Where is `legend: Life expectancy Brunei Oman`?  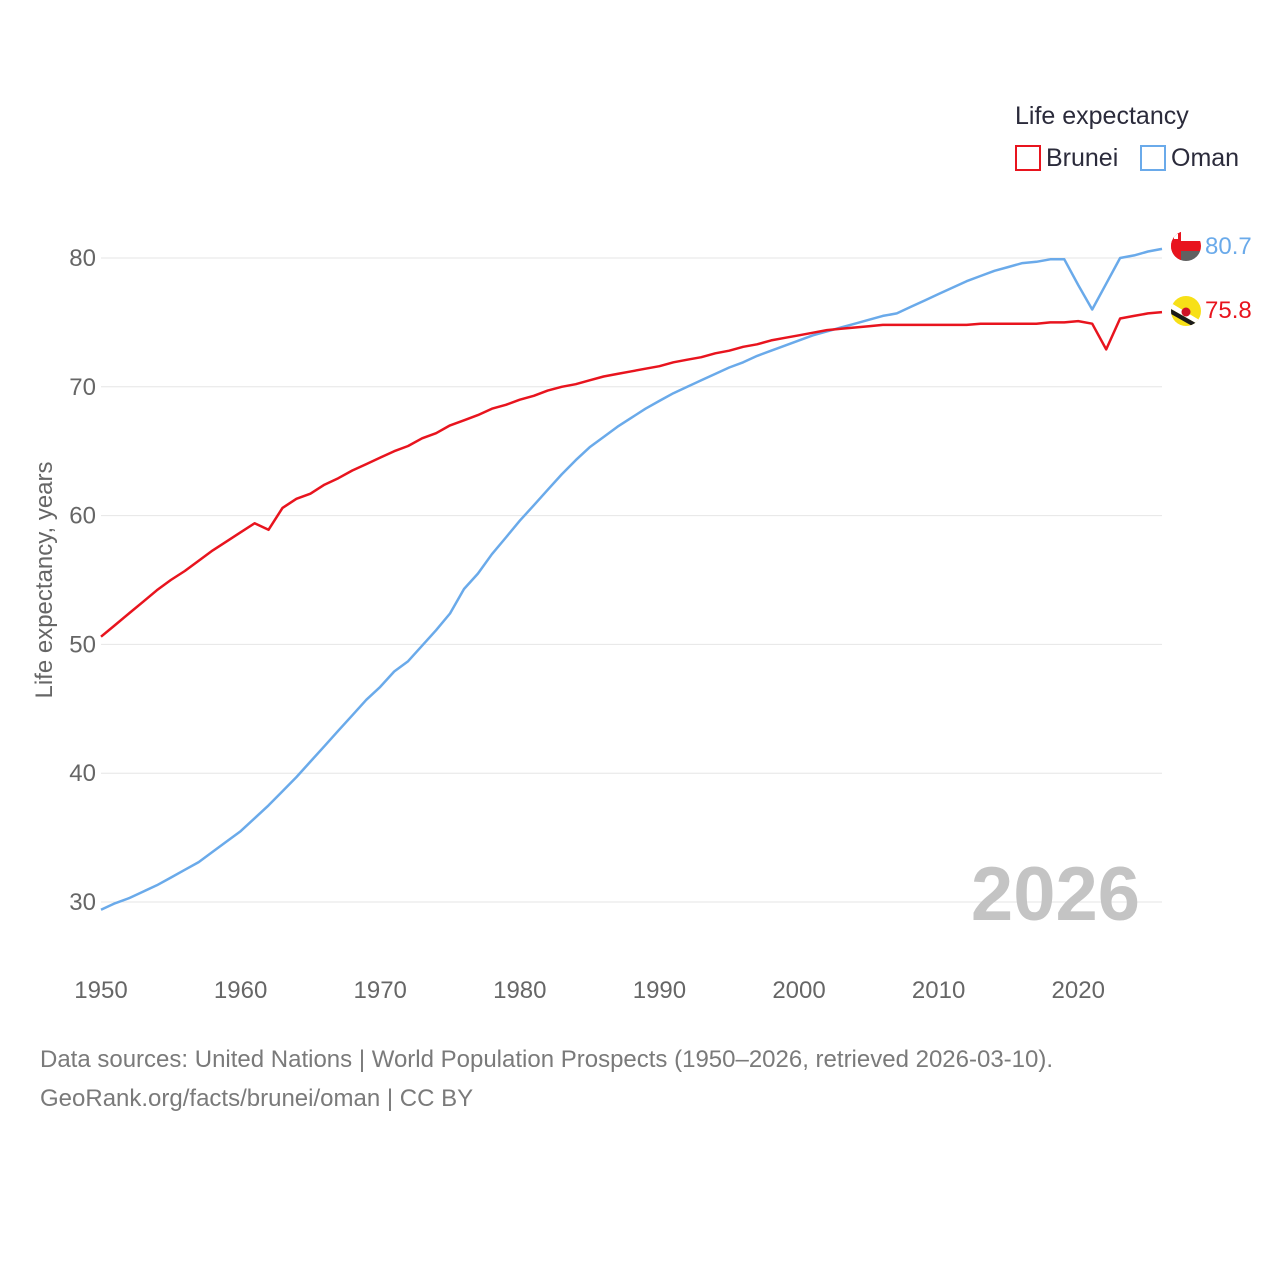
legend: Life expectancy Brunei Oman is located at coordinates (1127, 137).